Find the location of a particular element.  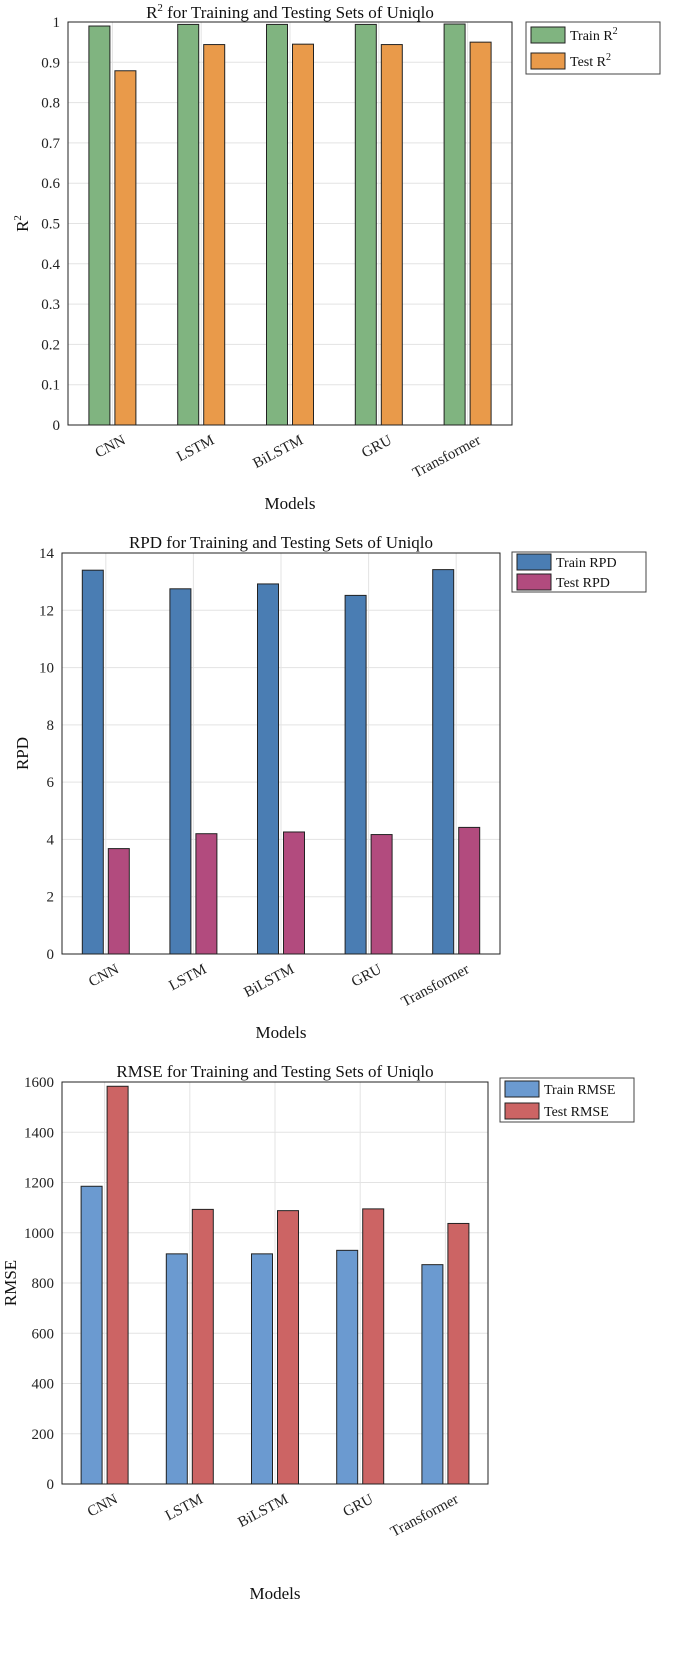

y-tick-label: 0.6 is located at coordinates (50, 184).